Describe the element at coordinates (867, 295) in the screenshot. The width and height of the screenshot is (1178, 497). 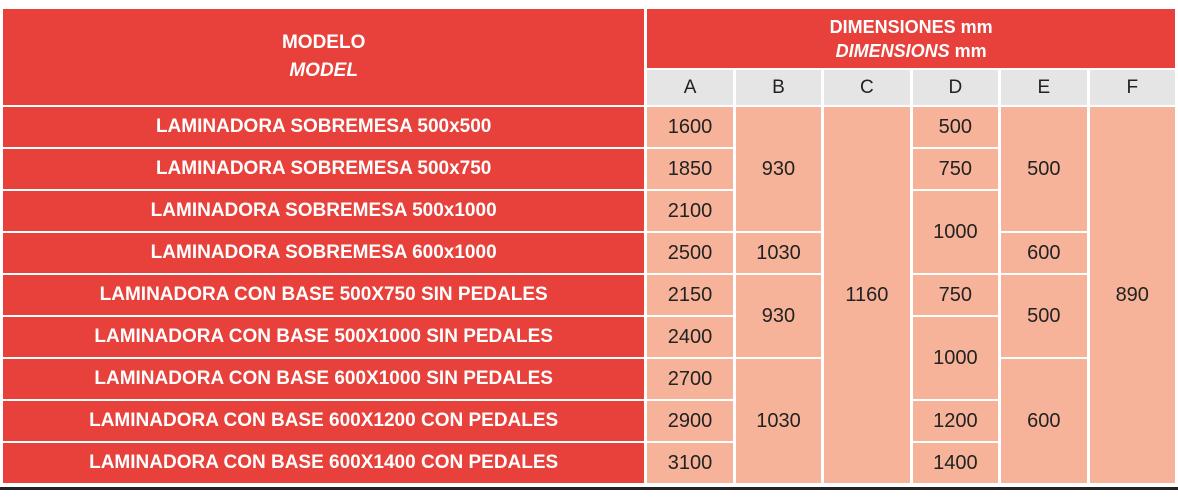
I see `cell-c: 1160` at that location.